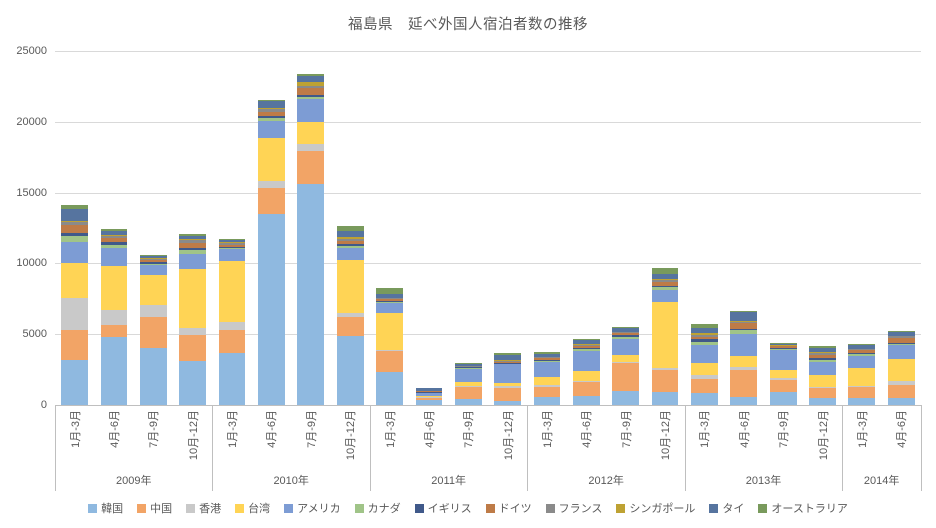 This screenshot has height=528, width=936. What do you see at coordinates (232, 321) in the screenshot?
I see `bar-2010年-1月-3月` at bounding box center [232, 321].